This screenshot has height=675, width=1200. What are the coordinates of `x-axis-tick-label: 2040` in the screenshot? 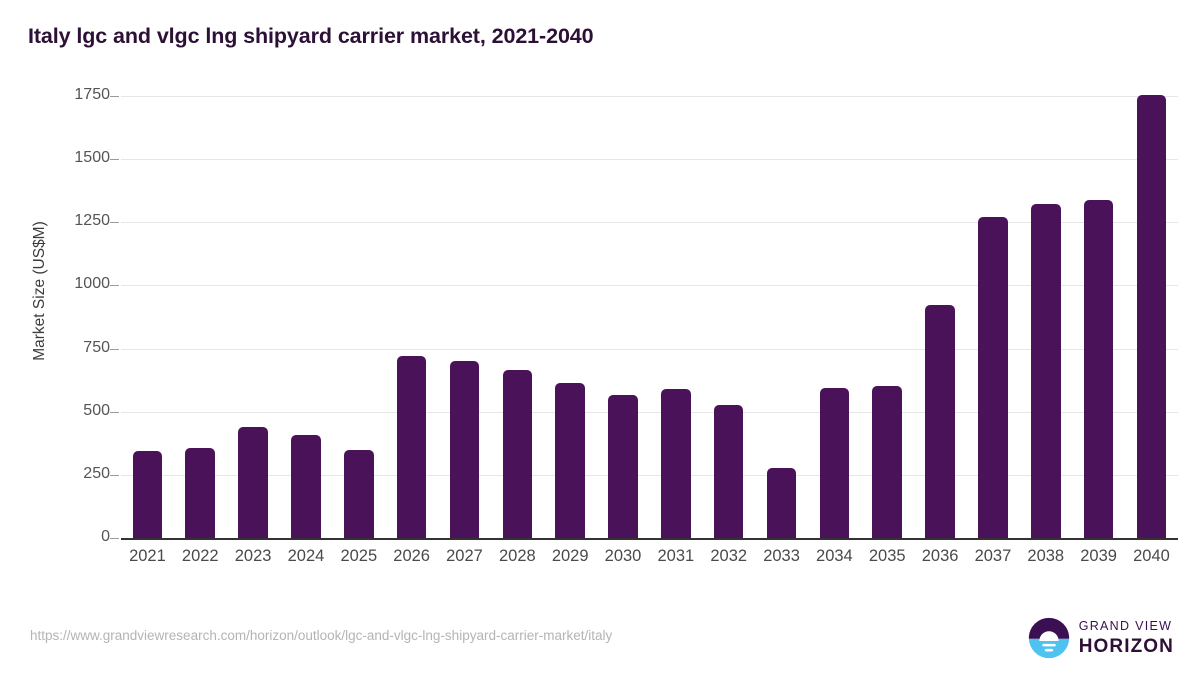 It's located at (1151, 556).